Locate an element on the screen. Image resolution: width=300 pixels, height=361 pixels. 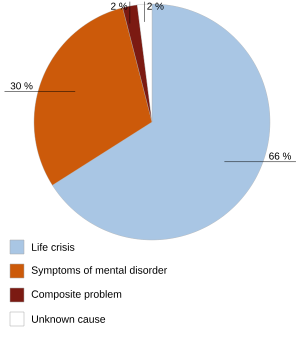
data-label: 2 % is located at coordinates (155, 6).